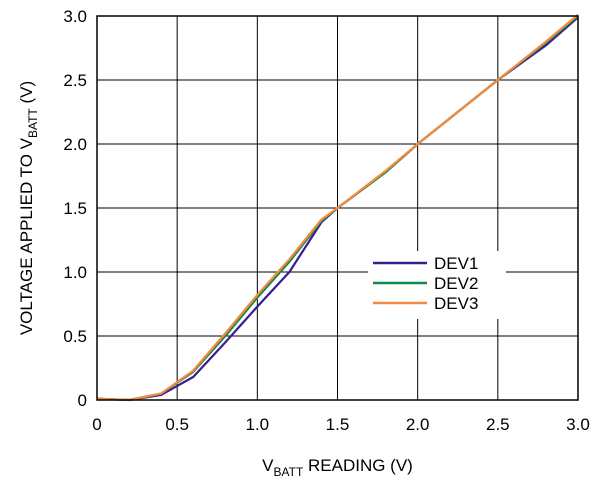  I want to click on y-axis-title-subscript: BATT, so click(33, 123).